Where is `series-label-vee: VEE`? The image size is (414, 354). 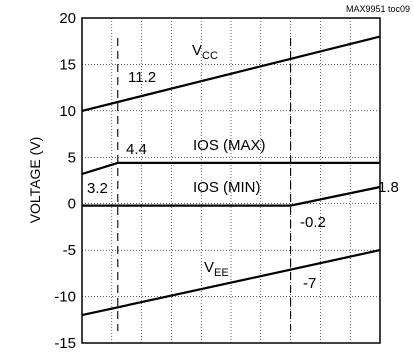 series-label-vee: VEE is located at coordinates (216, 269).